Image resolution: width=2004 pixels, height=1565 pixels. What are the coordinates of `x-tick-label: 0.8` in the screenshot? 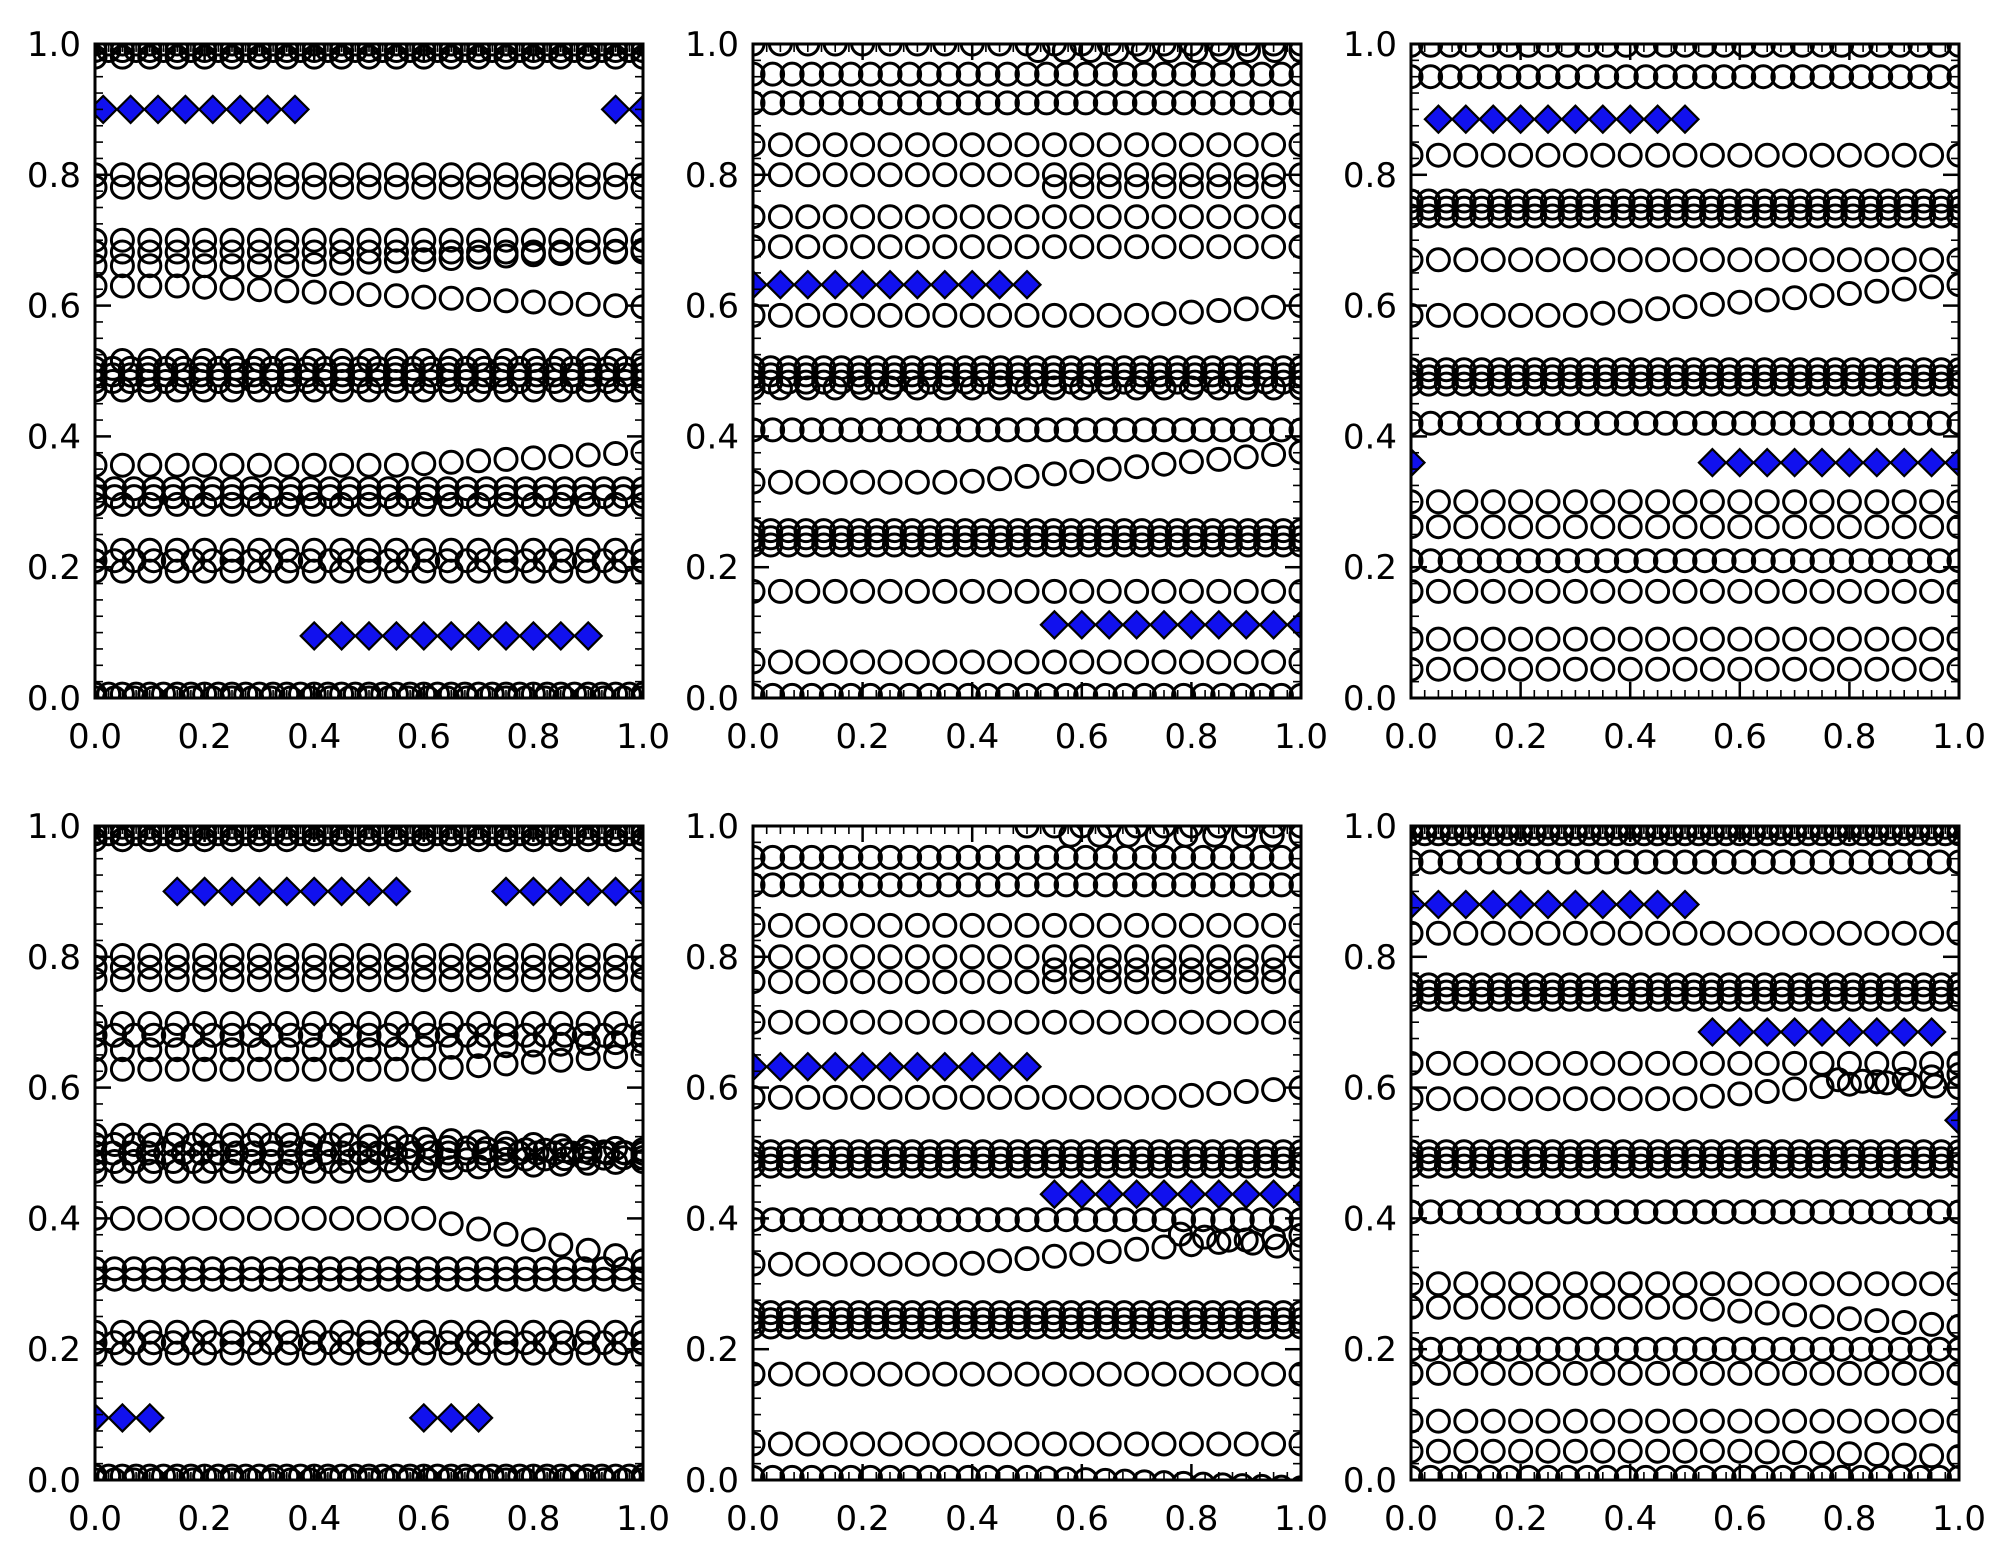 It's located at (1191, 1519).